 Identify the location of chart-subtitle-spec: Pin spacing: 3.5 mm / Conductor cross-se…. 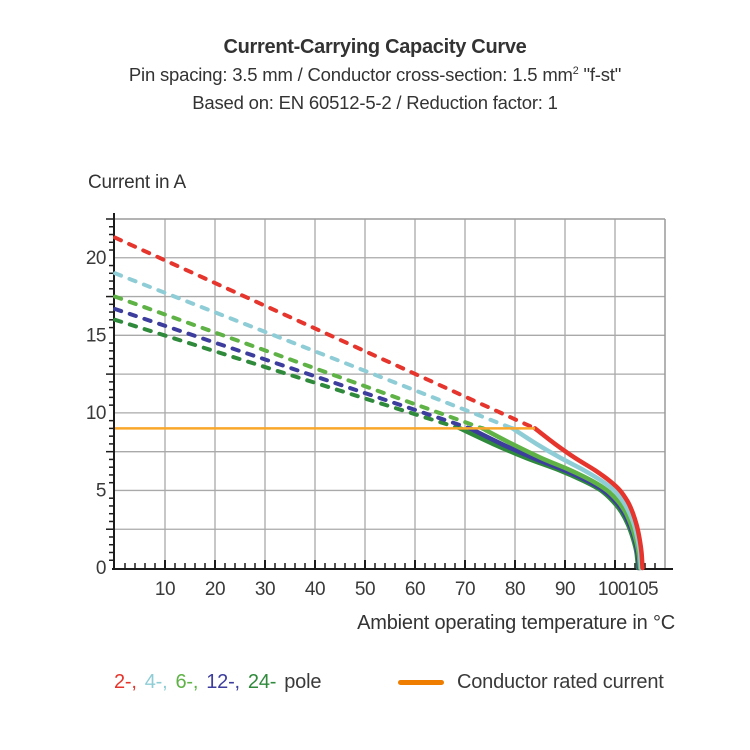
(375, 74).